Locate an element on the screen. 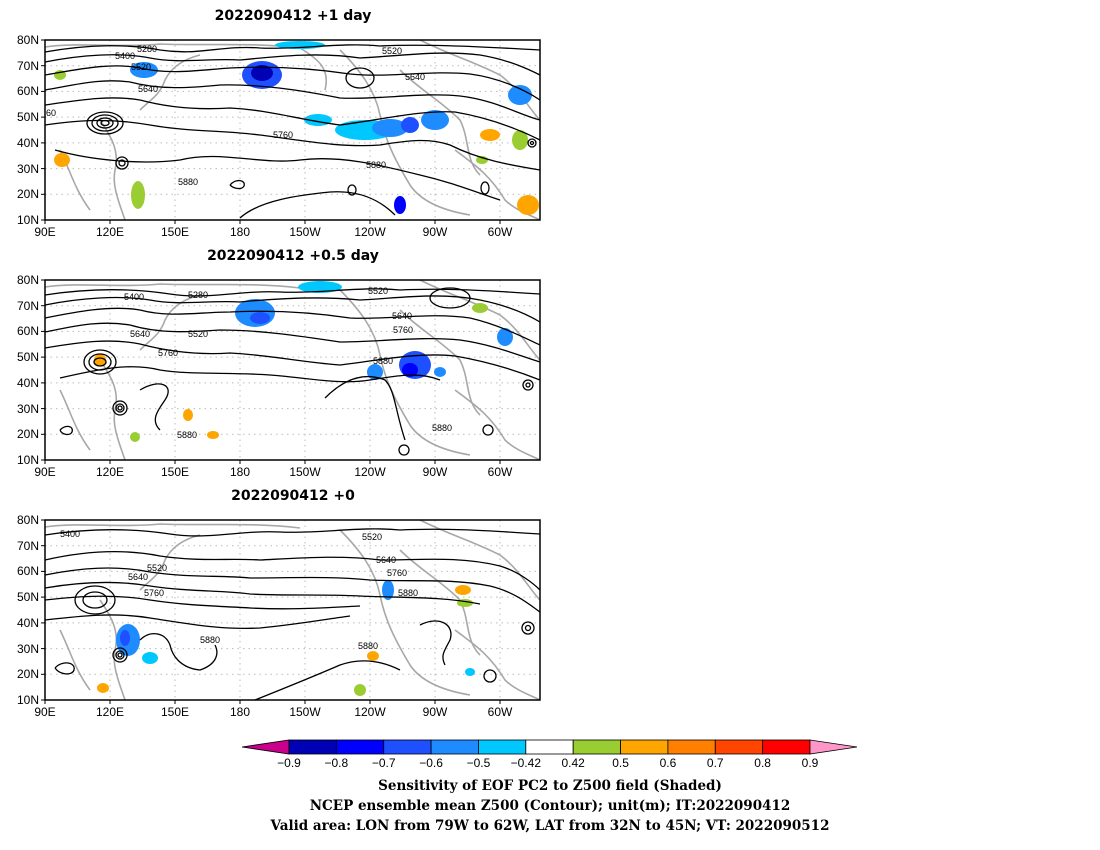 The image size is (1100, 850). lon-label: 180 is located at coordinates (240, 712).